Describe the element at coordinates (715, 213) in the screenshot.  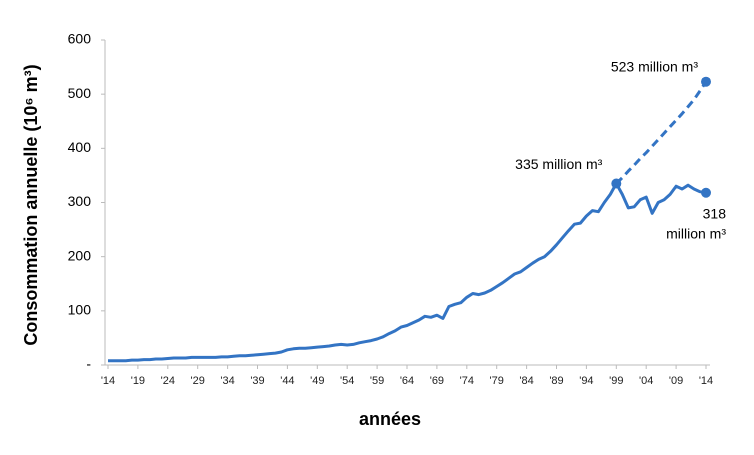
I see `annotation: 318` at that location.